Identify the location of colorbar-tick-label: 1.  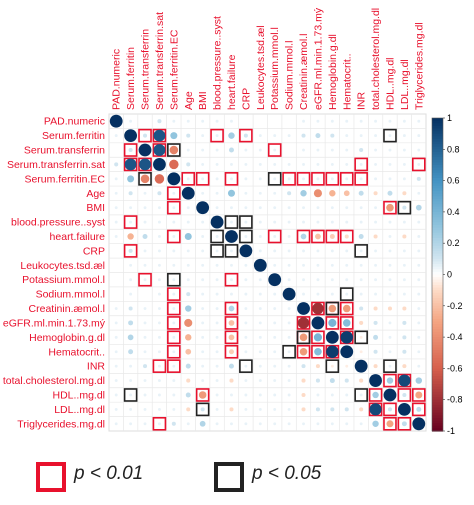
(449, 118).